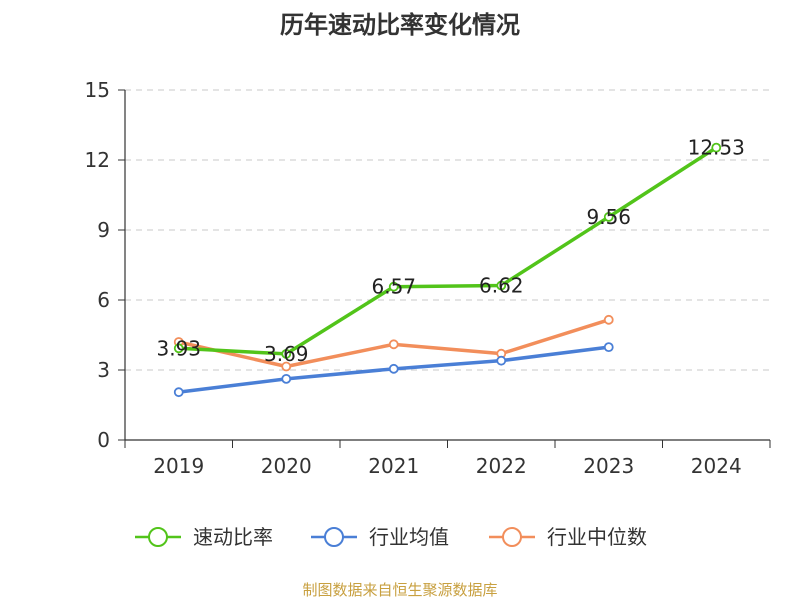 Image resolution: width=800 pixels, height=600 pixels. Describe the element at coordinates (409, 537) in the screenshot. I see `legend-label: 行业均值` at that location.